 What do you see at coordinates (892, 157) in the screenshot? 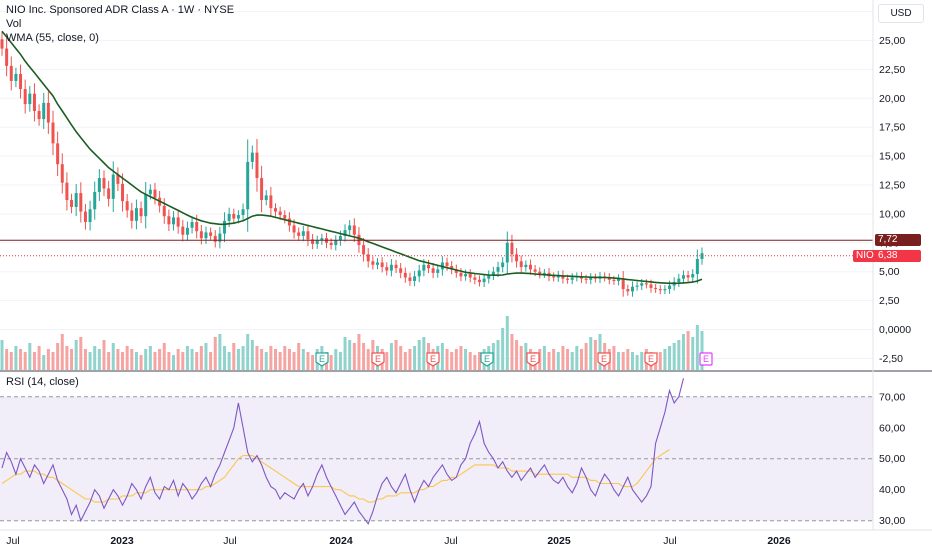
I see `price-tick-label: 15,00` at bounding box center [892, 157].